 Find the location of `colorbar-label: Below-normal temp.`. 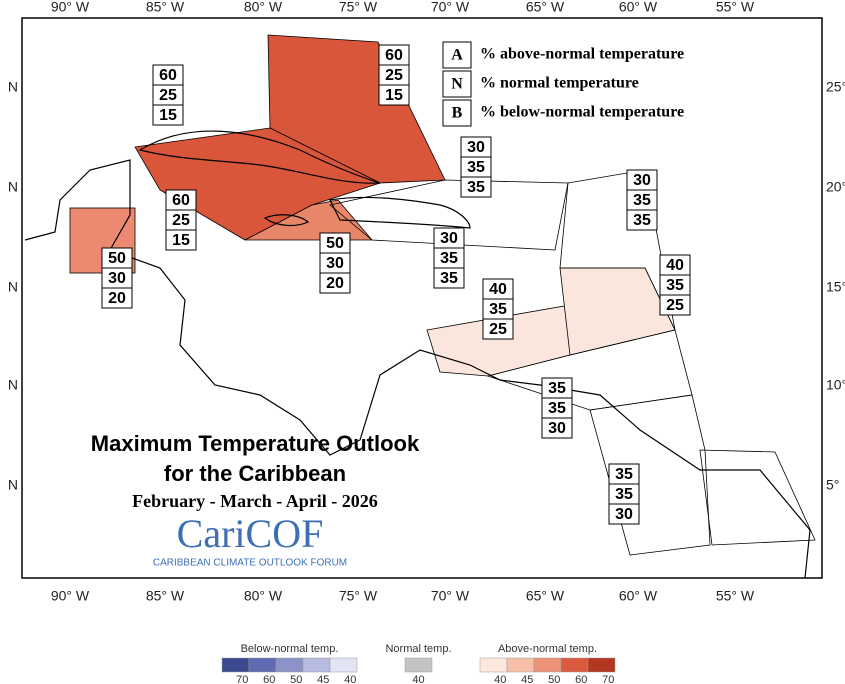

colorbar-label: Below-normal temp. is located at coordinates (290, 649).